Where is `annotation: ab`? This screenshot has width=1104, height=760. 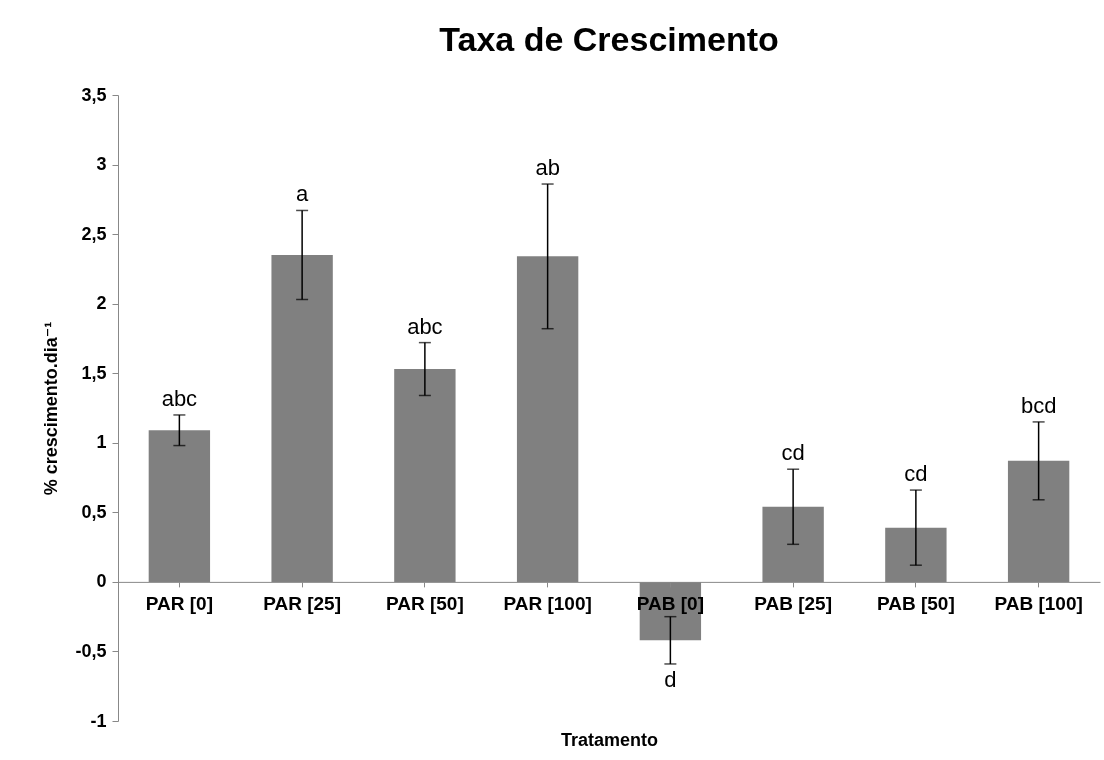
annotation: ab is located at coordinates (547, 168).